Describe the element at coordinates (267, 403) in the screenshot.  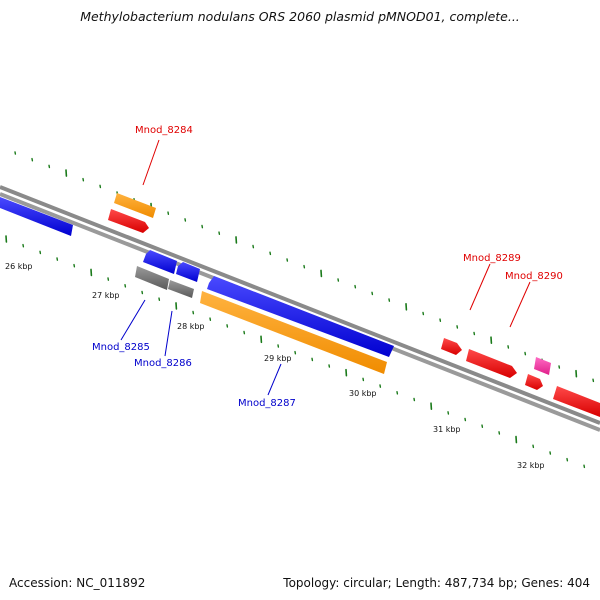
I see `label-mnod-8287: Mnod_8287` at that location.